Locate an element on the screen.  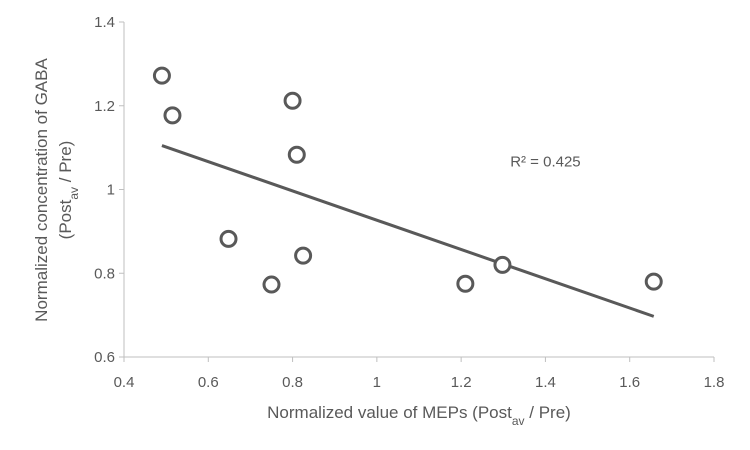
y-tick-label: 1.2 is located at coordinates (104, 106).